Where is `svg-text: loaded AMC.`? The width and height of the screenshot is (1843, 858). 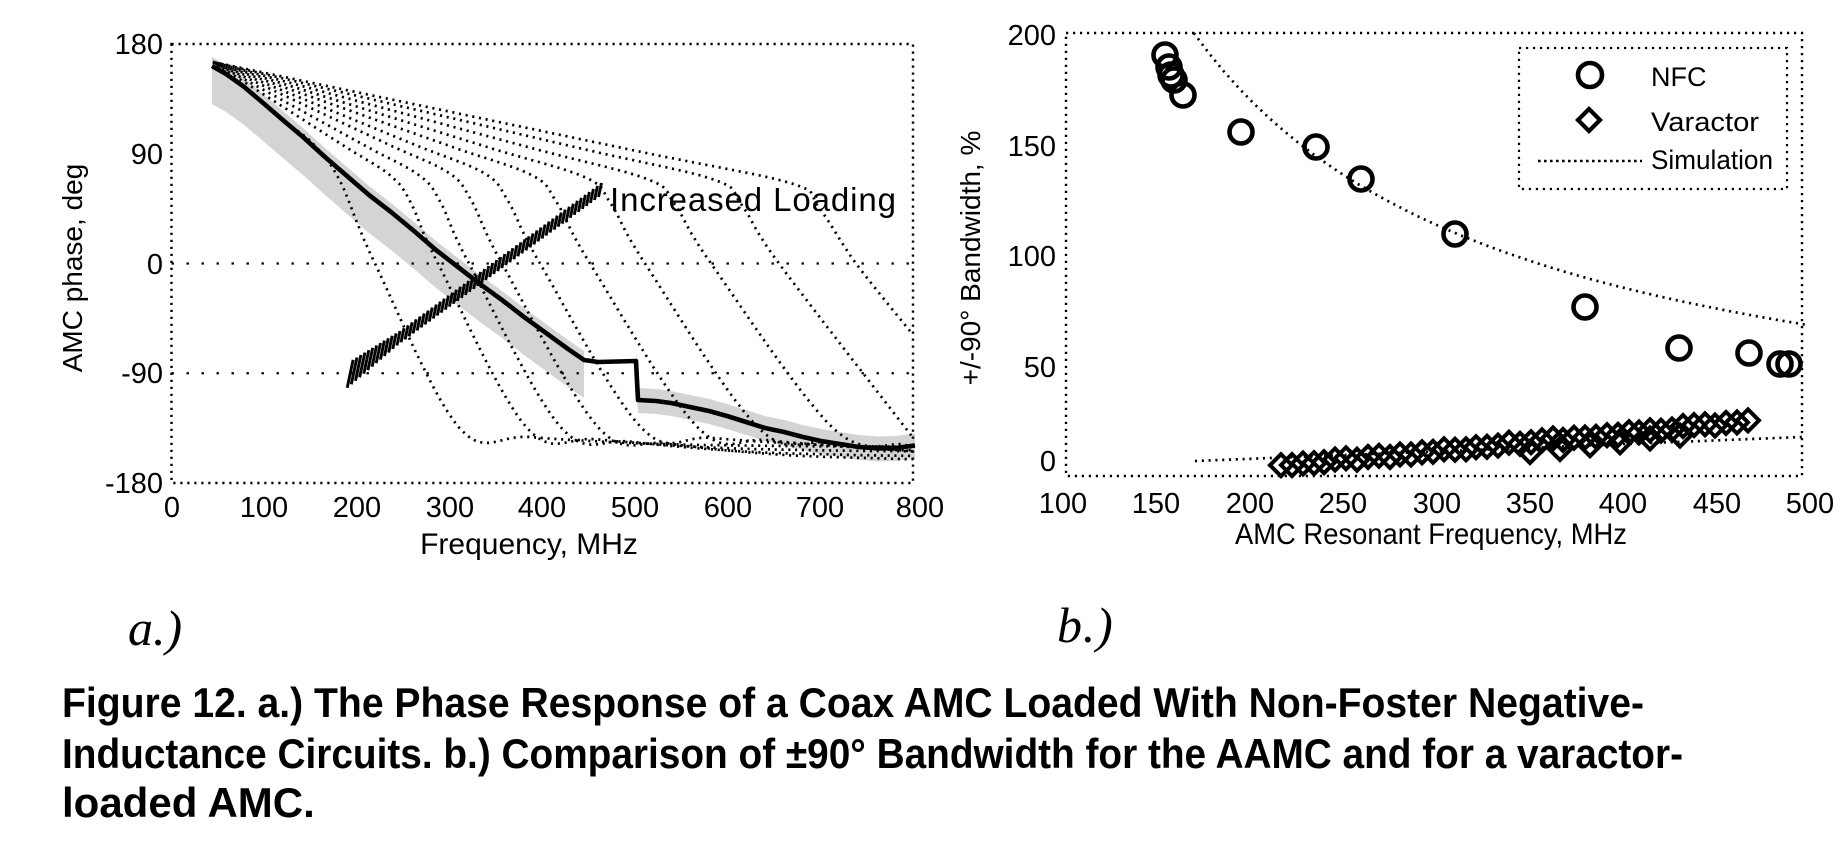 svg-text: loaded AMC. is located at coordinates (188, 802).